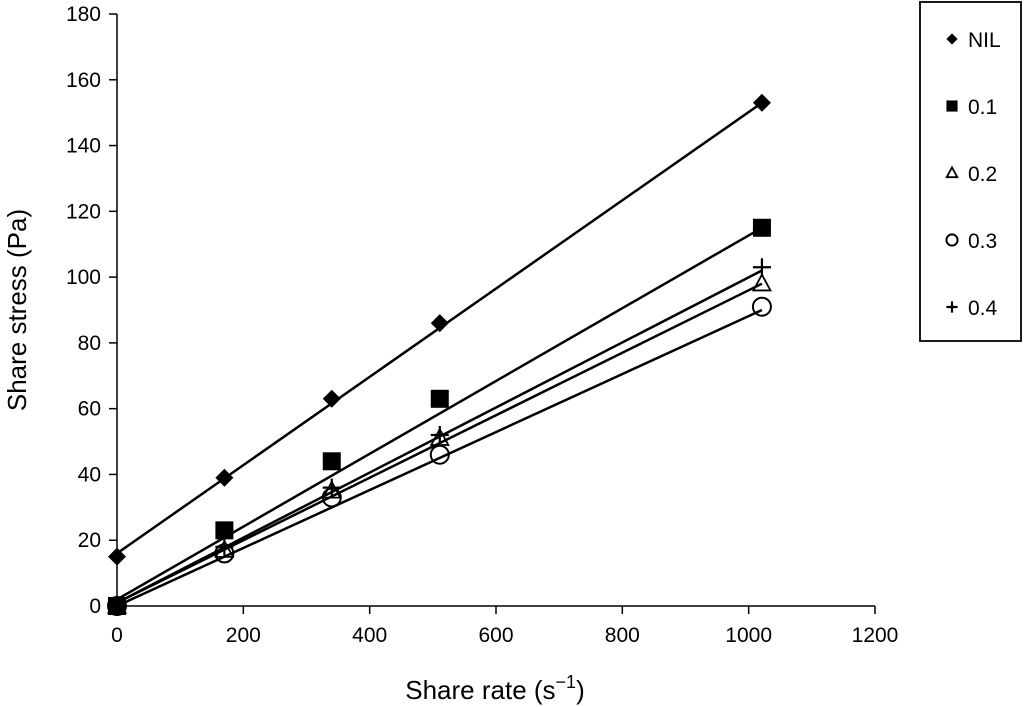 The width and height of the screenshot is (1024, 707). Describe the element at coordinates (982, 241) in the screenshot. I see `legend-label: 0.3` at that location.